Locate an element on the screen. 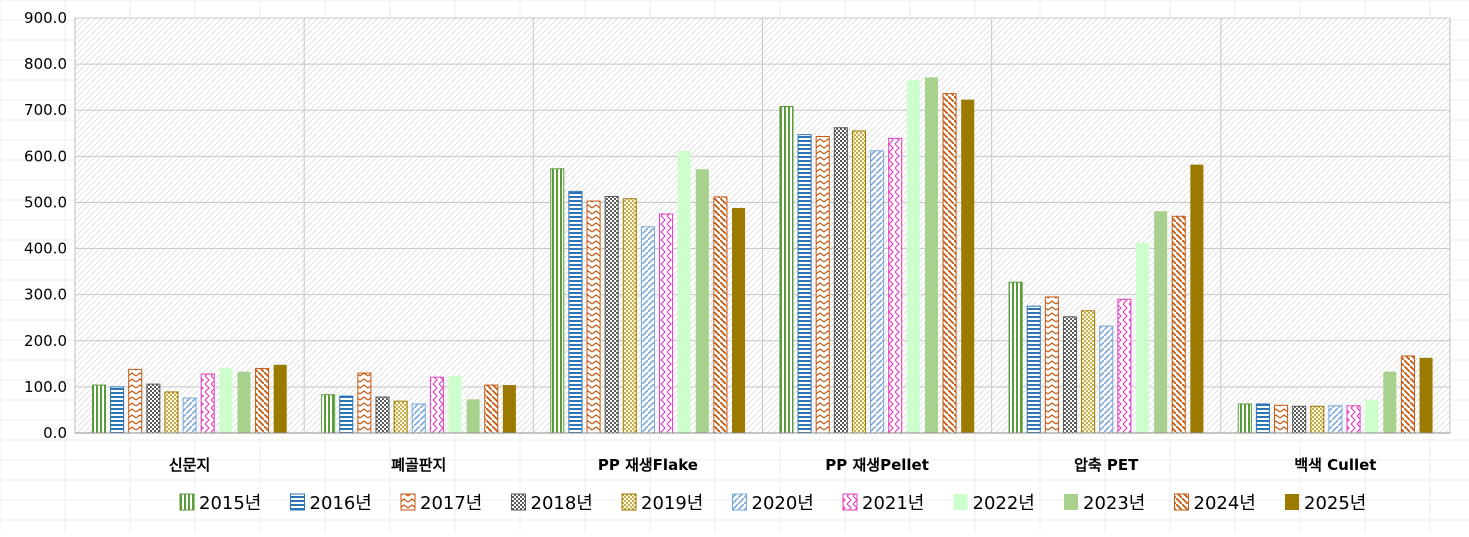  legend-item: 2025년 is located at coordinates (1325, 503).